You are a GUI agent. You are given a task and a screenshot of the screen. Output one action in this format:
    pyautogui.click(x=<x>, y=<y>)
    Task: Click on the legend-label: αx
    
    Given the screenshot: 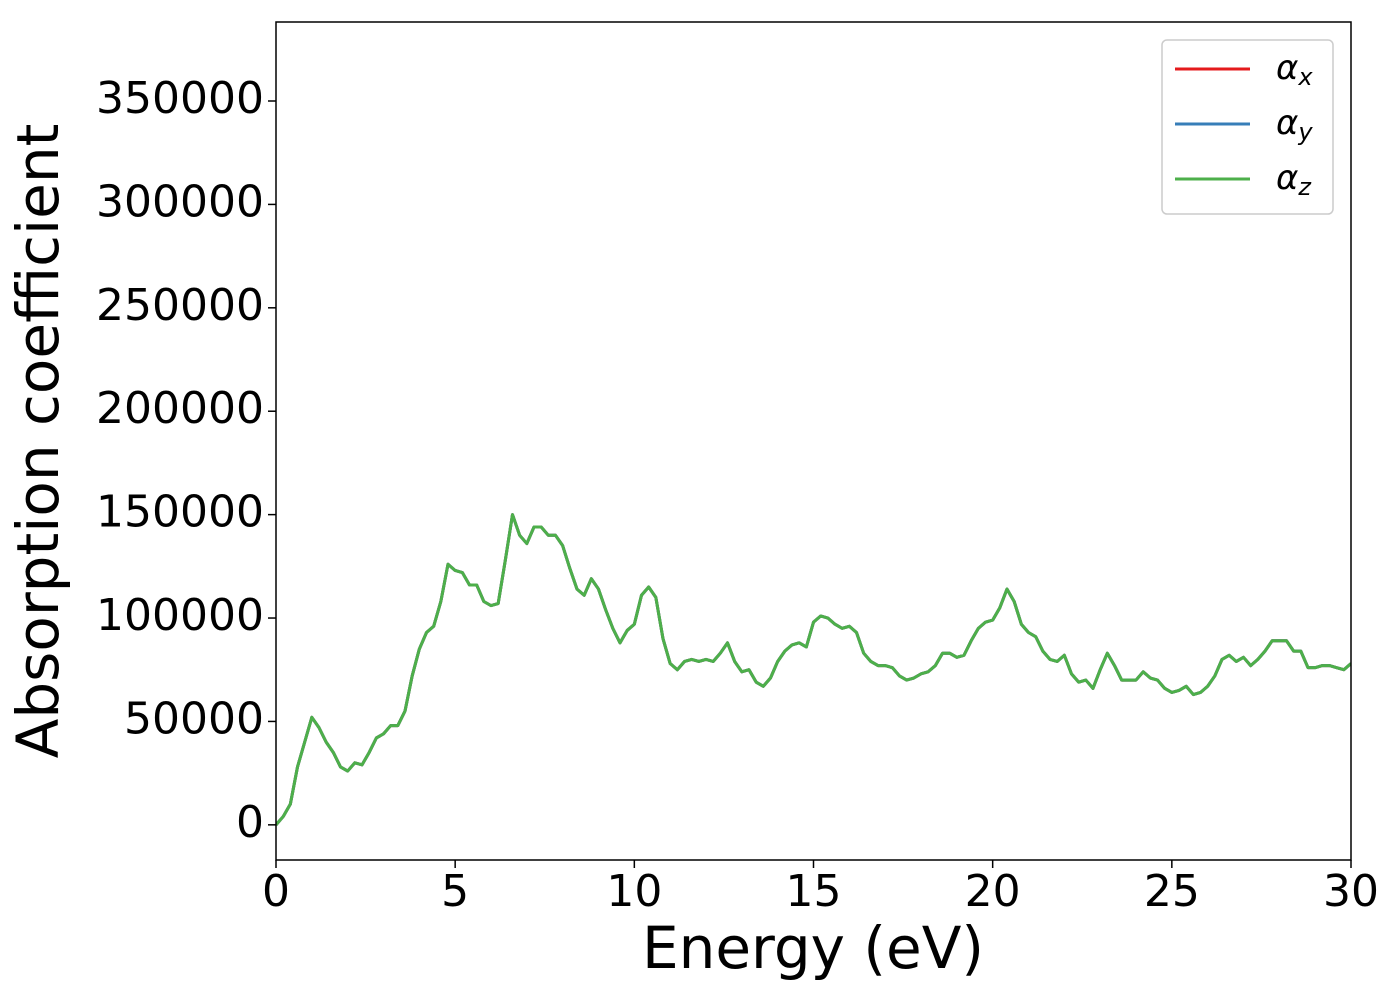 What is the action you would take?
    pyautogui.click(x=1294, y=70)
    